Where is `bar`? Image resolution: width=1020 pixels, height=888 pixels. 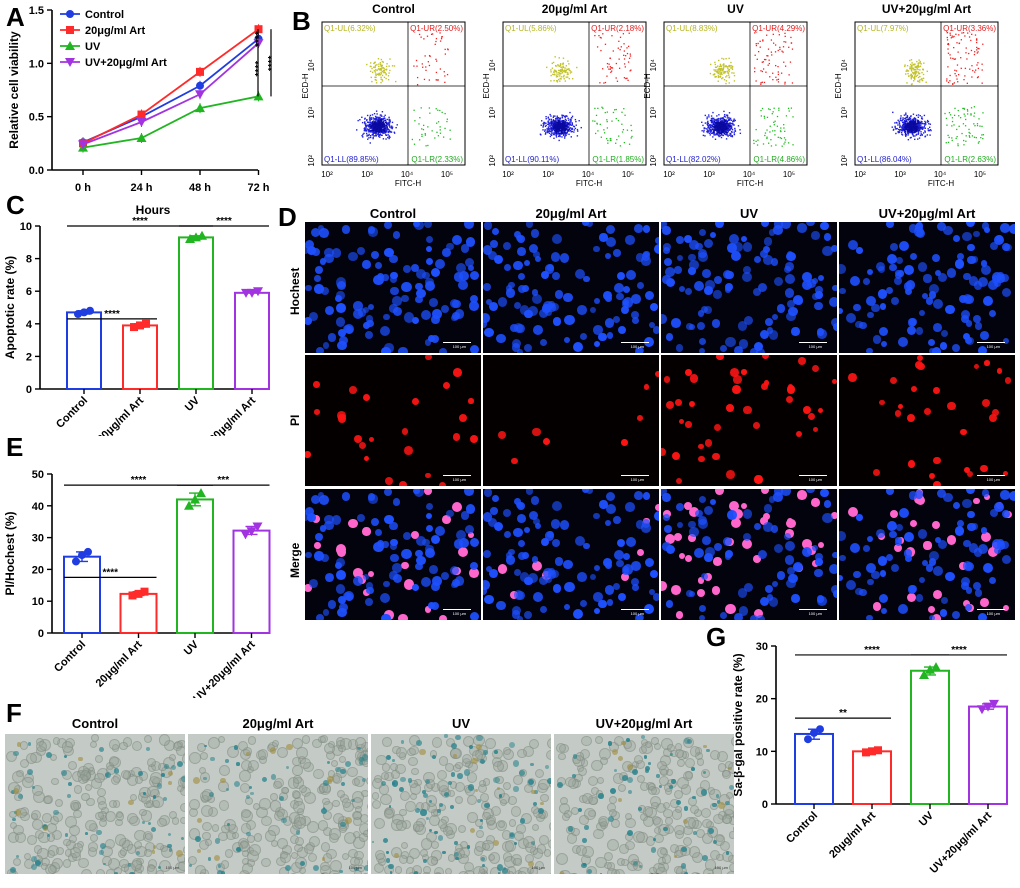
bar is located at coordinates (930, 737).